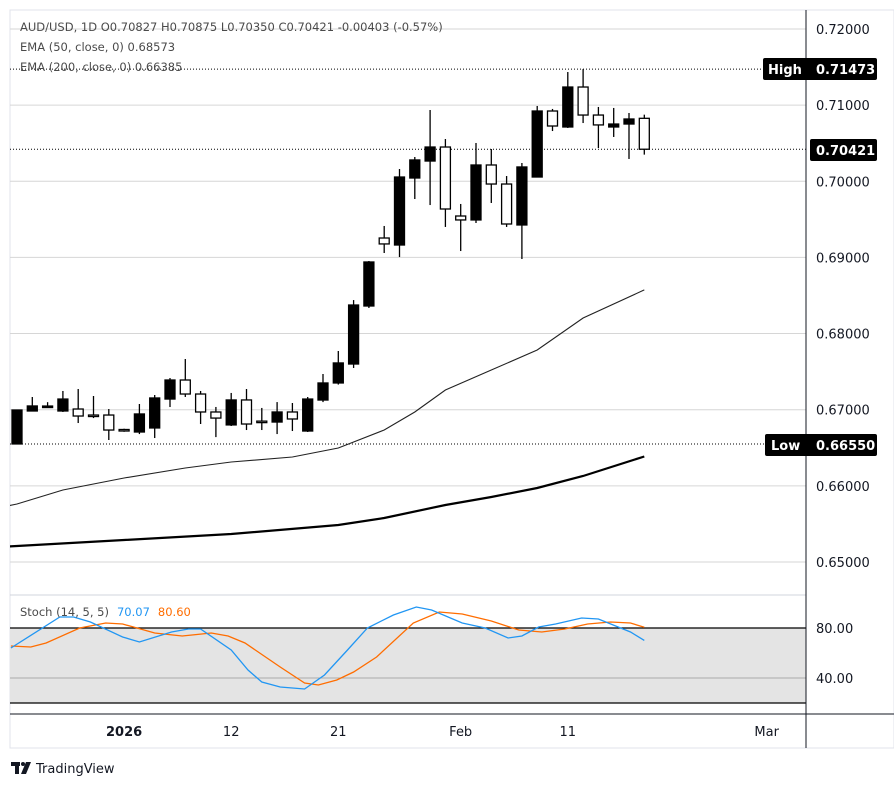 This screenshot has height=787, width=894. Describe the element at coordinates (766, 732) in the screenshot. I see `time-tick-label: Mar` at that location.